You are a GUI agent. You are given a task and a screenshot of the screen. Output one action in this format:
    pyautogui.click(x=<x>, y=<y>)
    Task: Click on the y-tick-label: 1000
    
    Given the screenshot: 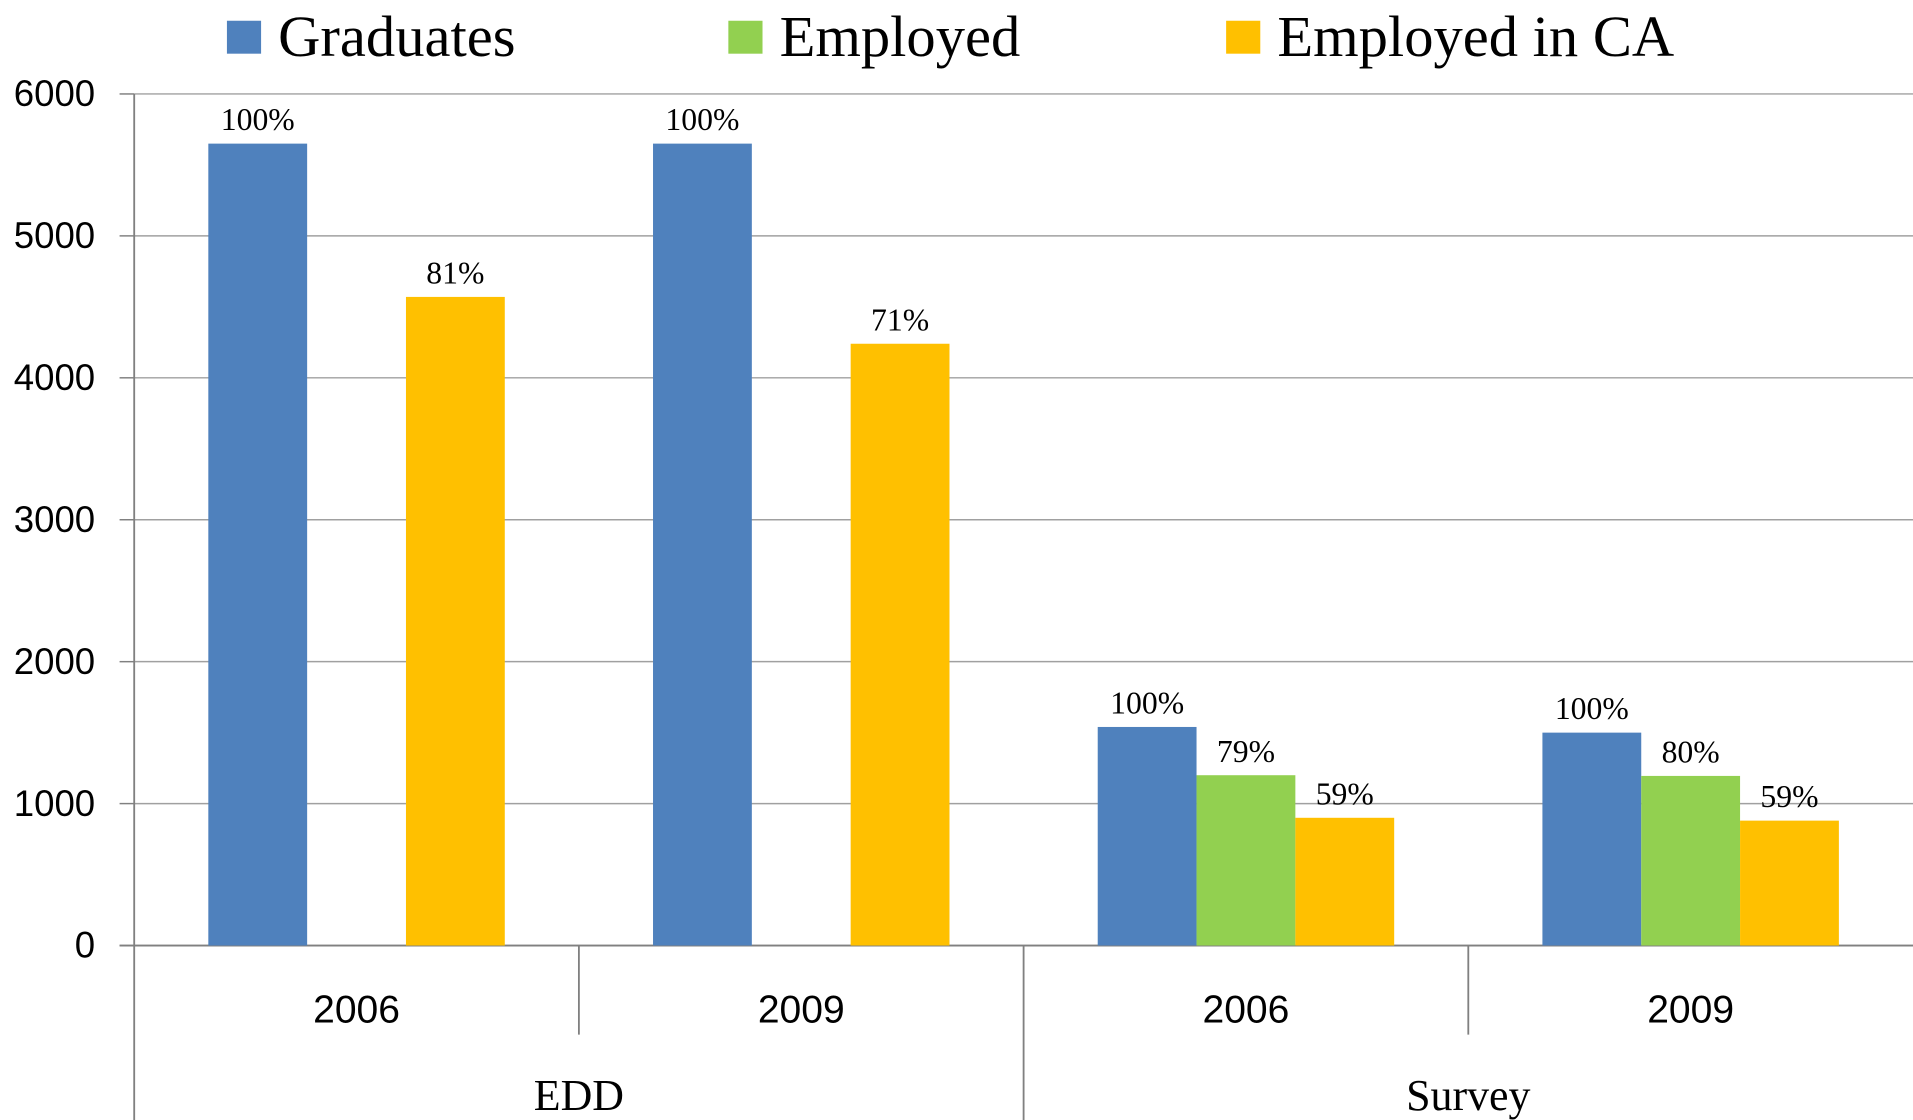 What is the action you would take?
    pyautogui.click(x=54, y=803)
    